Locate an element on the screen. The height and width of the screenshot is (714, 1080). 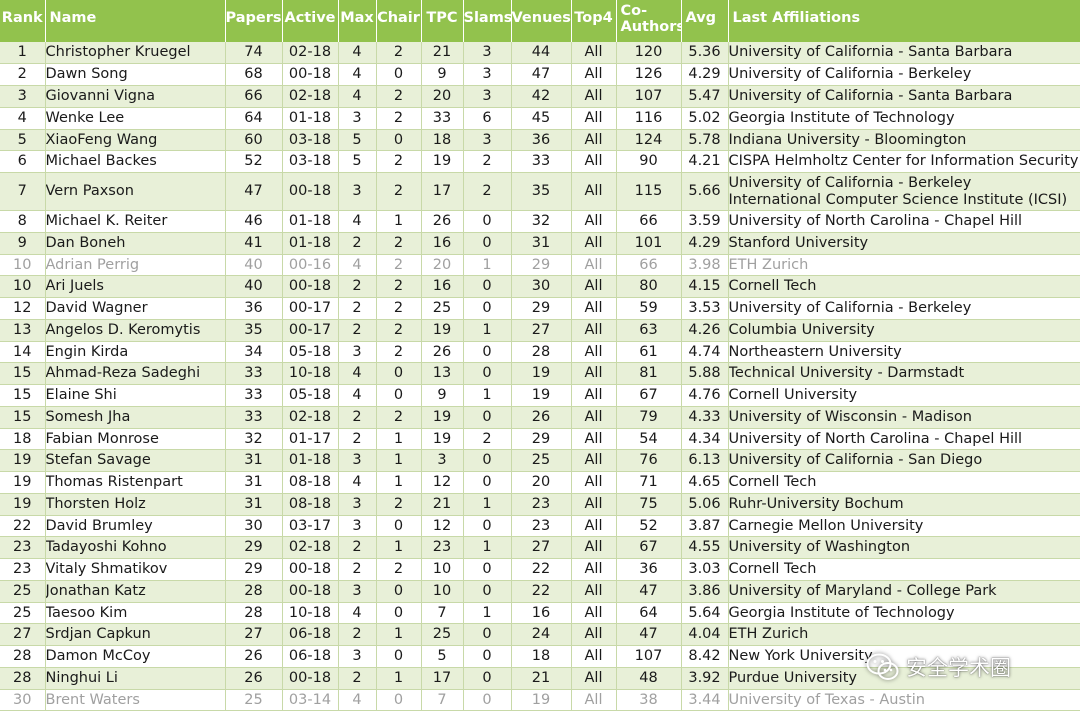
name-cell: Angelos D. Keromytis is located at coordinates (135, 330).